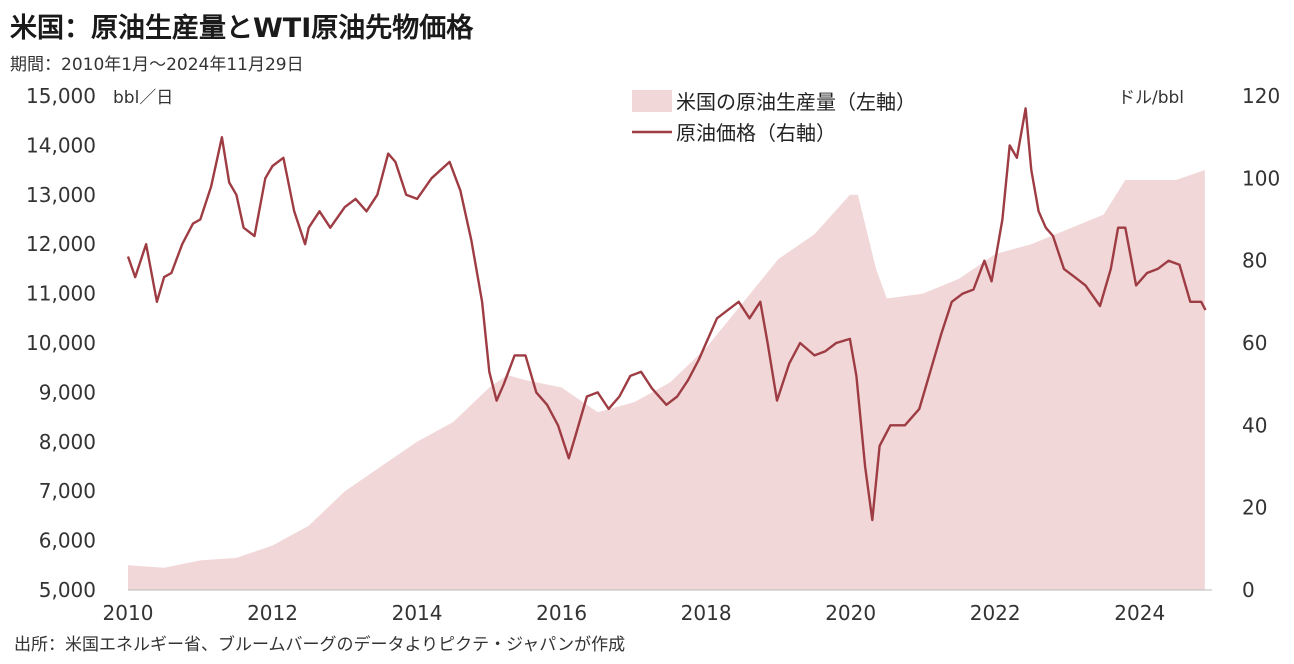 This screenshot has height=664, width=1294. Describe the element at coordinates (1254, 425) in the screenshot. I see `y-right-tick-label: 40` at that location.